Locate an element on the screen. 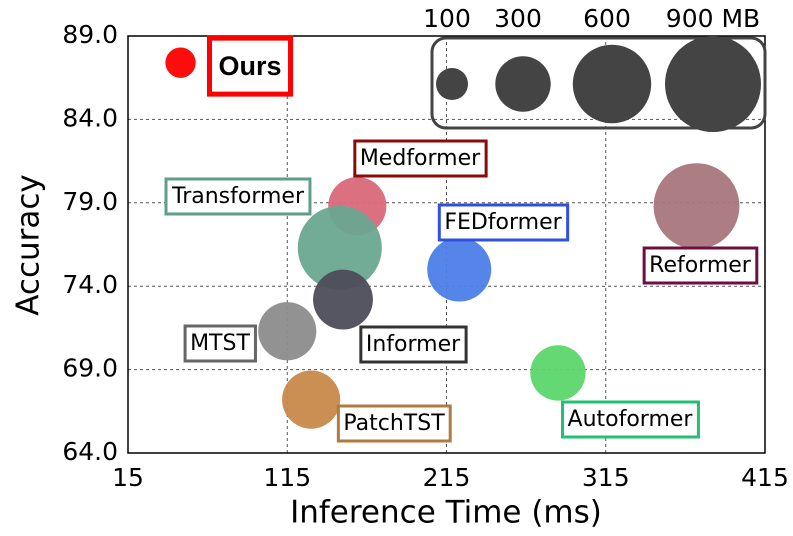 The height and width of the screenshot is (536, 793). series-label: Ours is located at coordinates (249, 66).